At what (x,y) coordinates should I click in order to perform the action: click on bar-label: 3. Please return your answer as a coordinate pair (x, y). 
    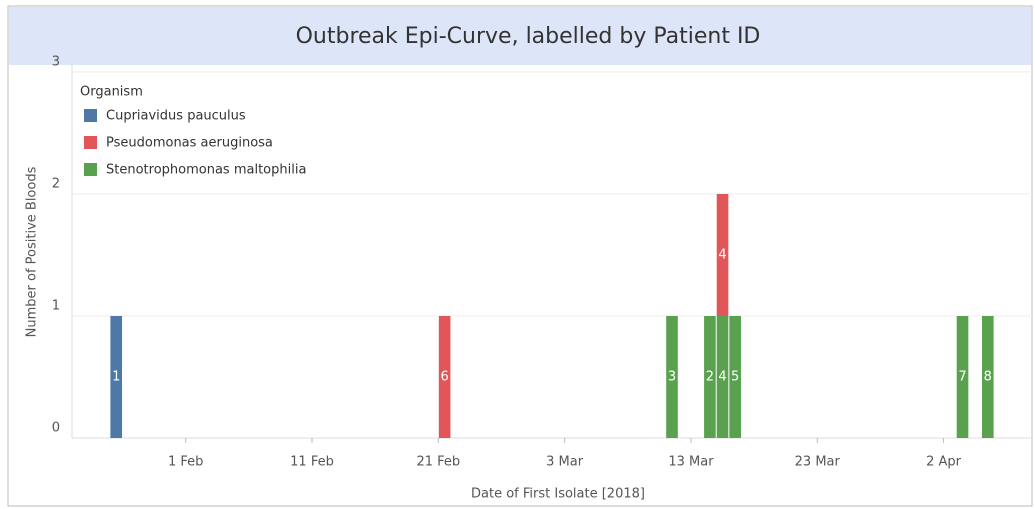
    Looking at the image, I should click on (672, 377).